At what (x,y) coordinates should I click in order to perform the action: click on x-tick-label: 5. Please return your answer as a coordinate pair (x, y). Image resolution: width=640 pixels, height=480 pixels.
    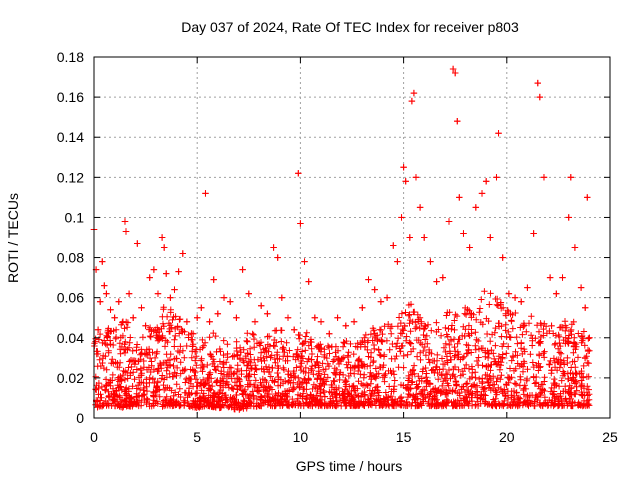
    Looking at the image, I should click on (197, 437).